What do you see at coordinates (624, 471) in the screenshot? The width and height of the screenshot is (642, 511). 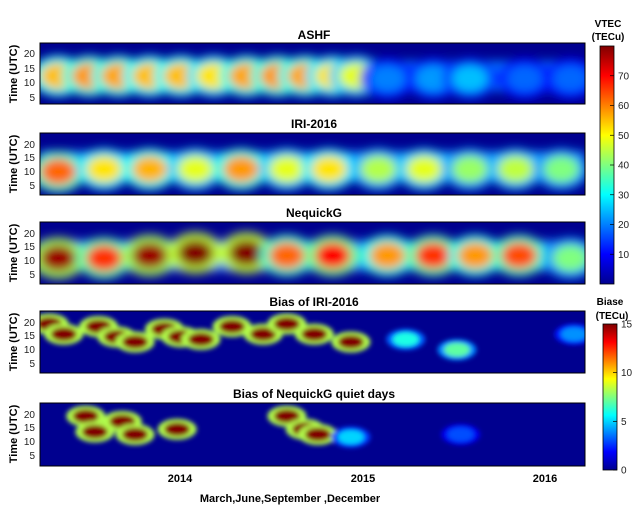 I see `colorbar-tick-label: 0` at bounding box center [624, 471].